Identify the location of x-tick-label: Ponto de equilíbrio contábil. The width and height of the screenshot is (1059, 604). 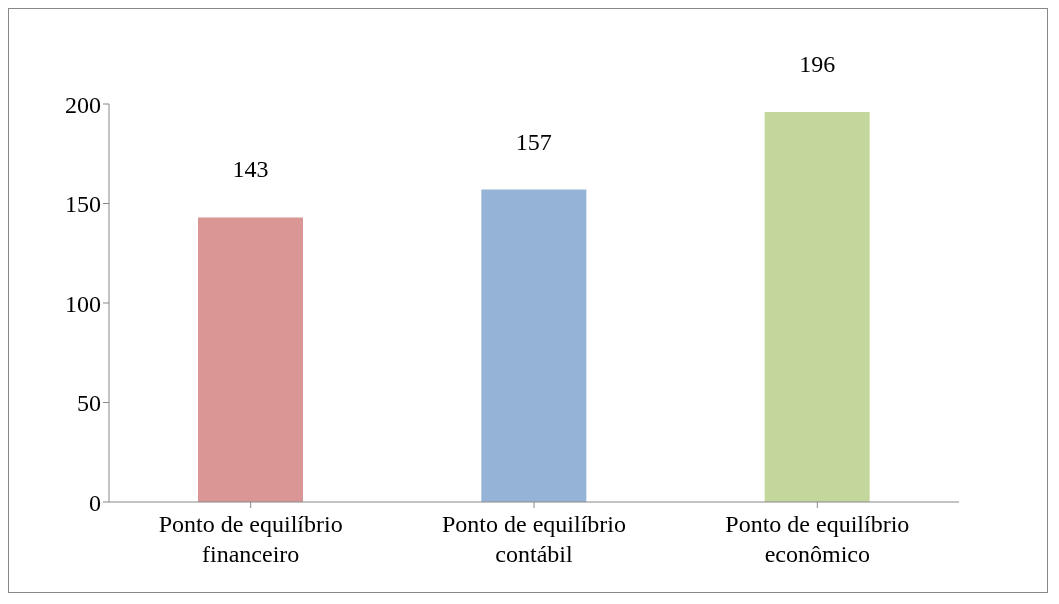
(534, 539).